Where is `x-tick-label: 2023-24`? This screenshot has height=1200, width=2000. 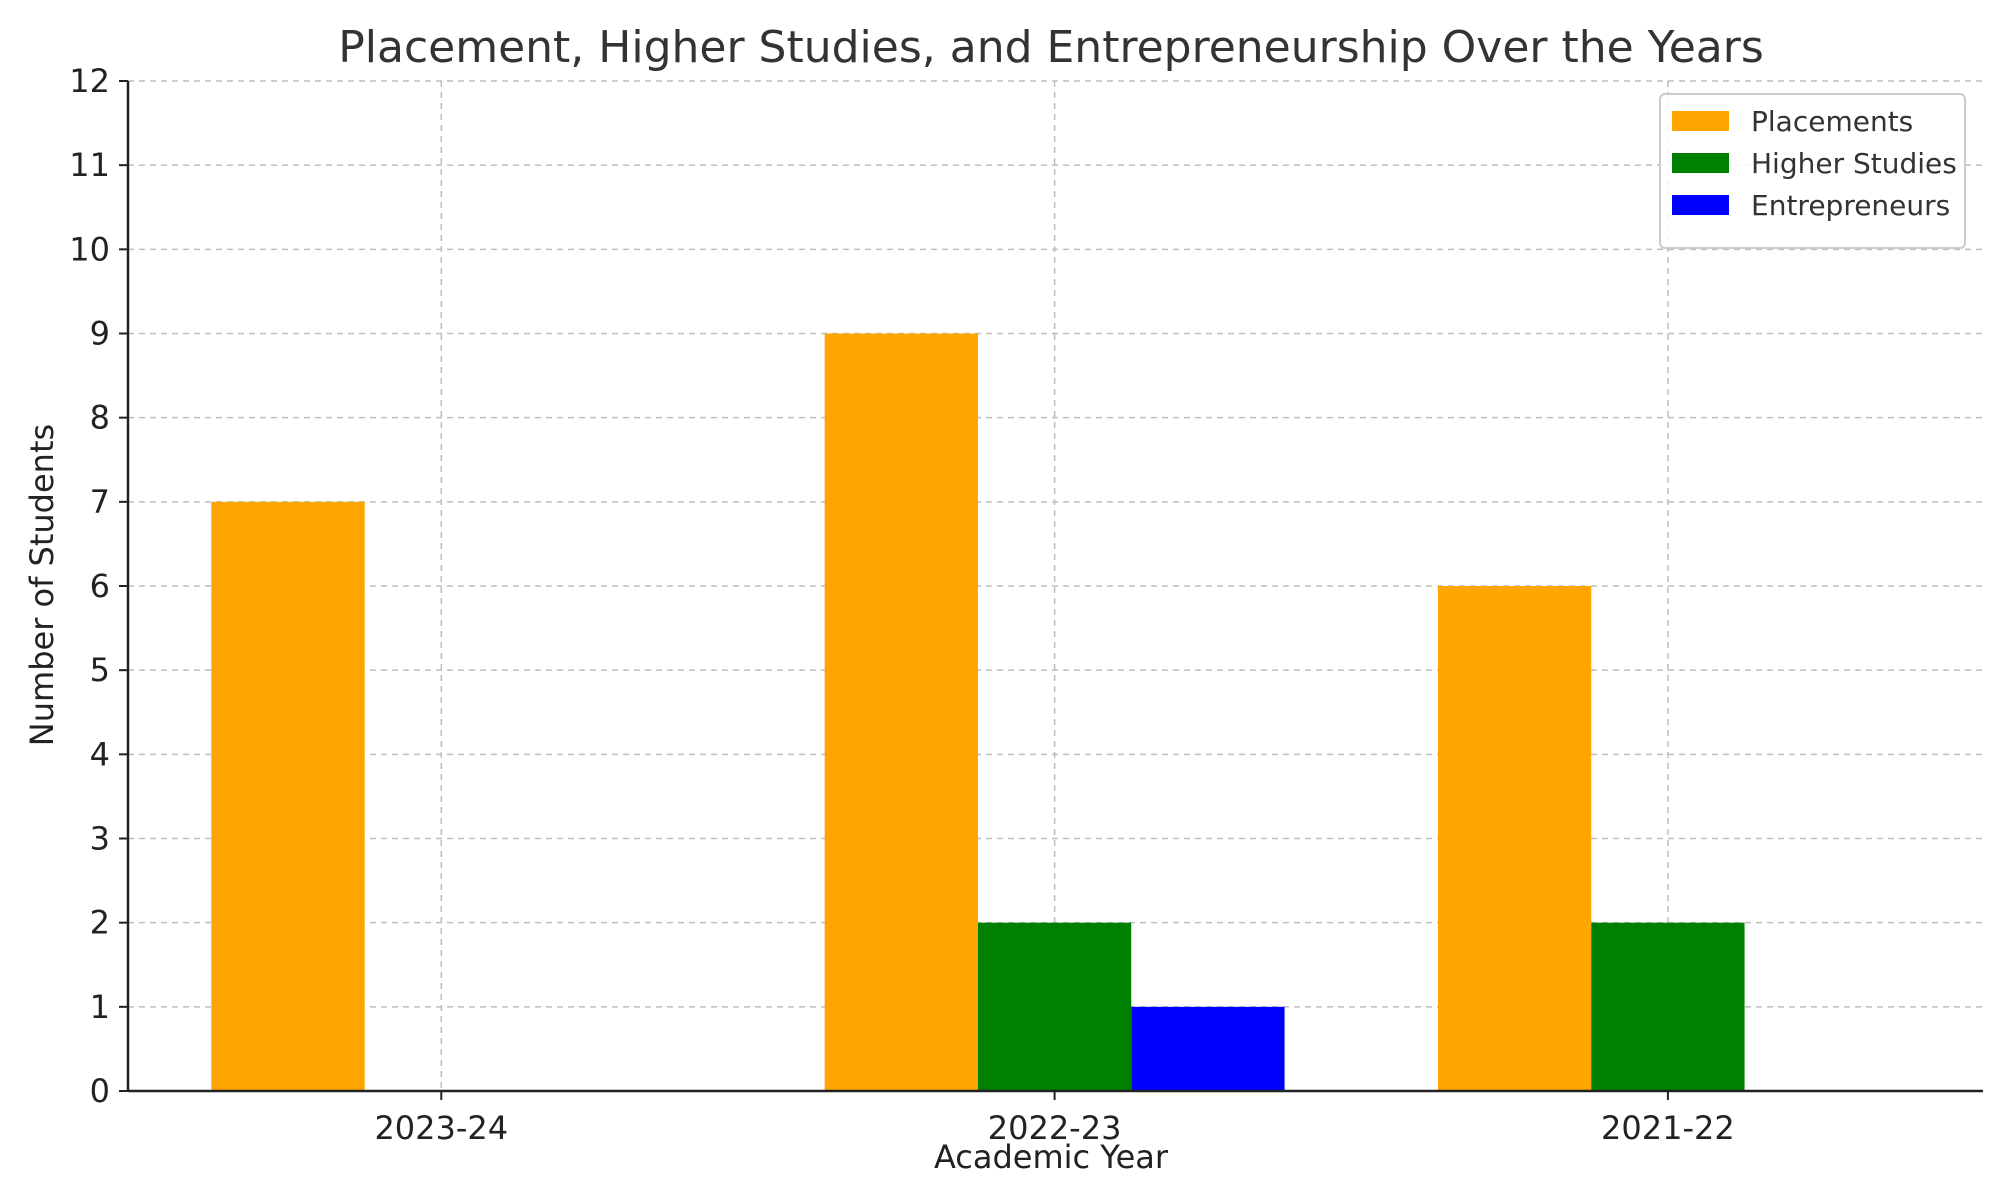 x-tick-label: 2023-24 is located at coordinates (441, 1128).